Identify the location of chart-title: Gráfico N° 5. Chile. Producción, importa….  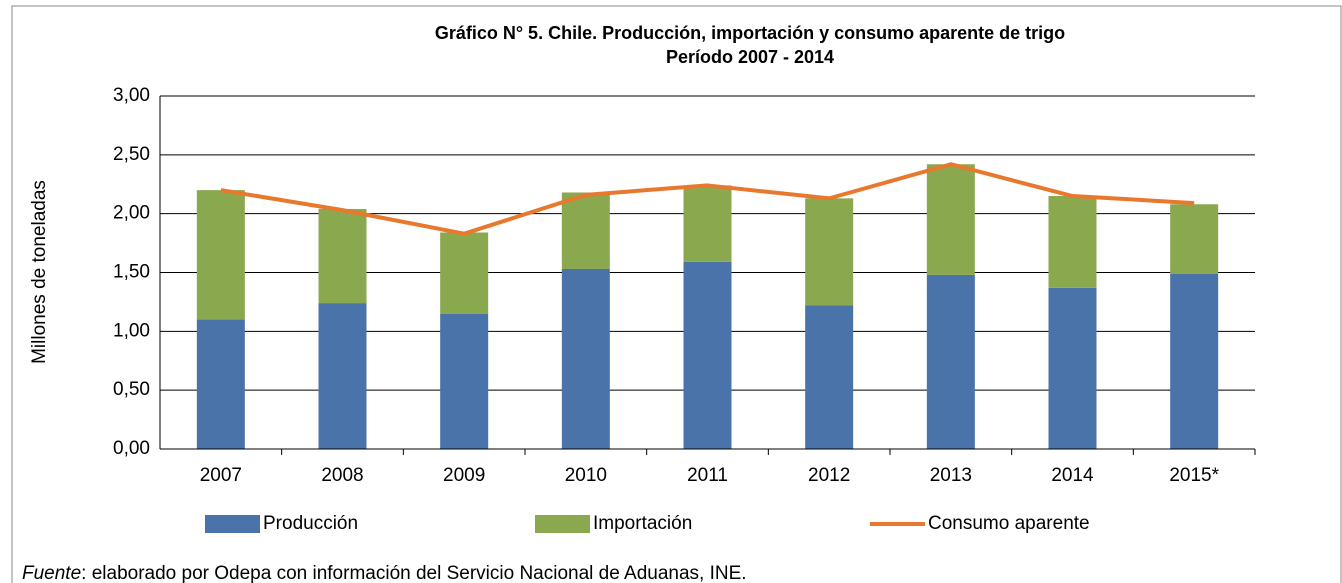
(750, 33).